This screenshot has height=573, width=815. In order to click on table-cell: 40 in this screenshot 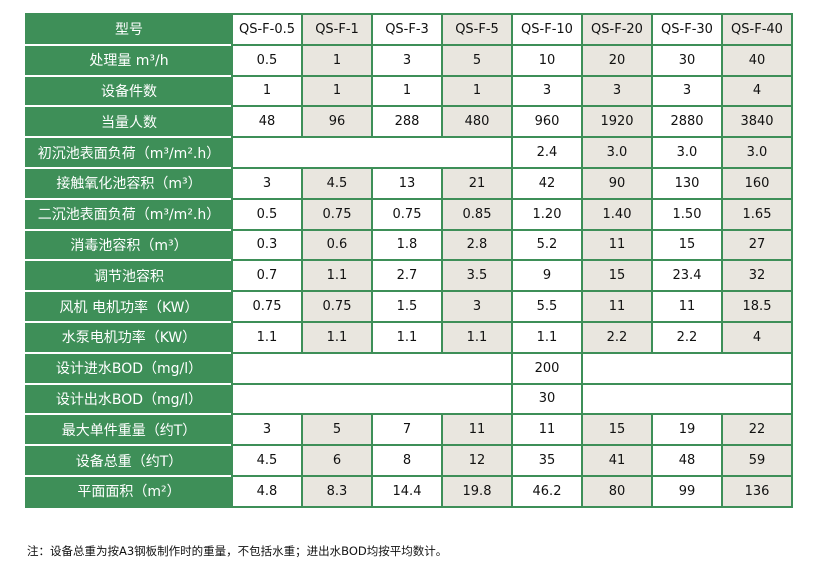, I will do `click(757, 60)`.